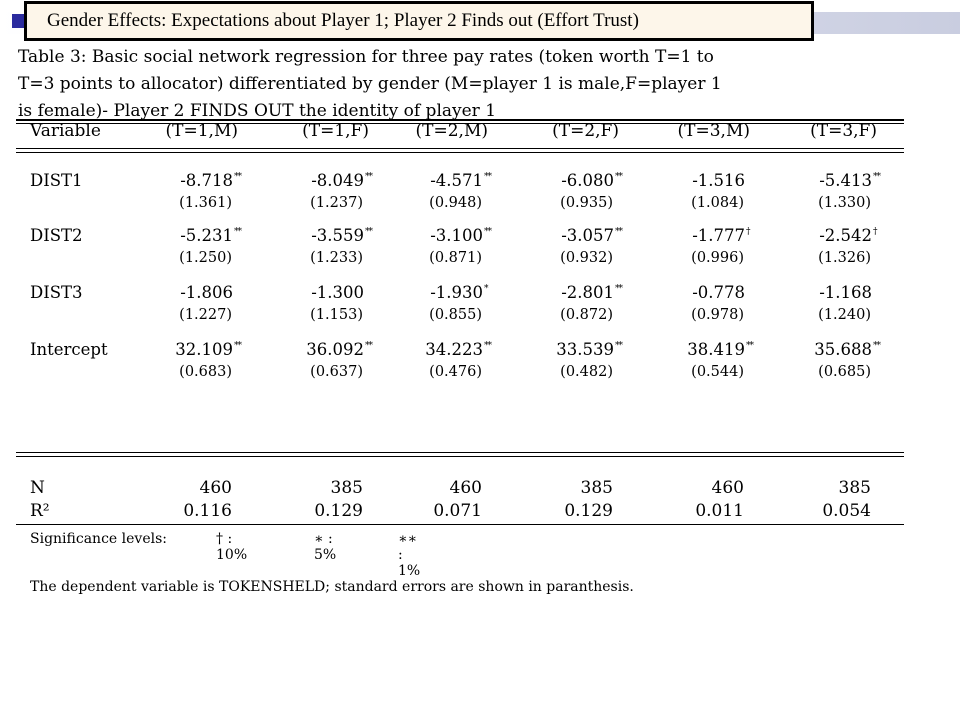  I want to click on row-label: DIST2, so click(56, 235).